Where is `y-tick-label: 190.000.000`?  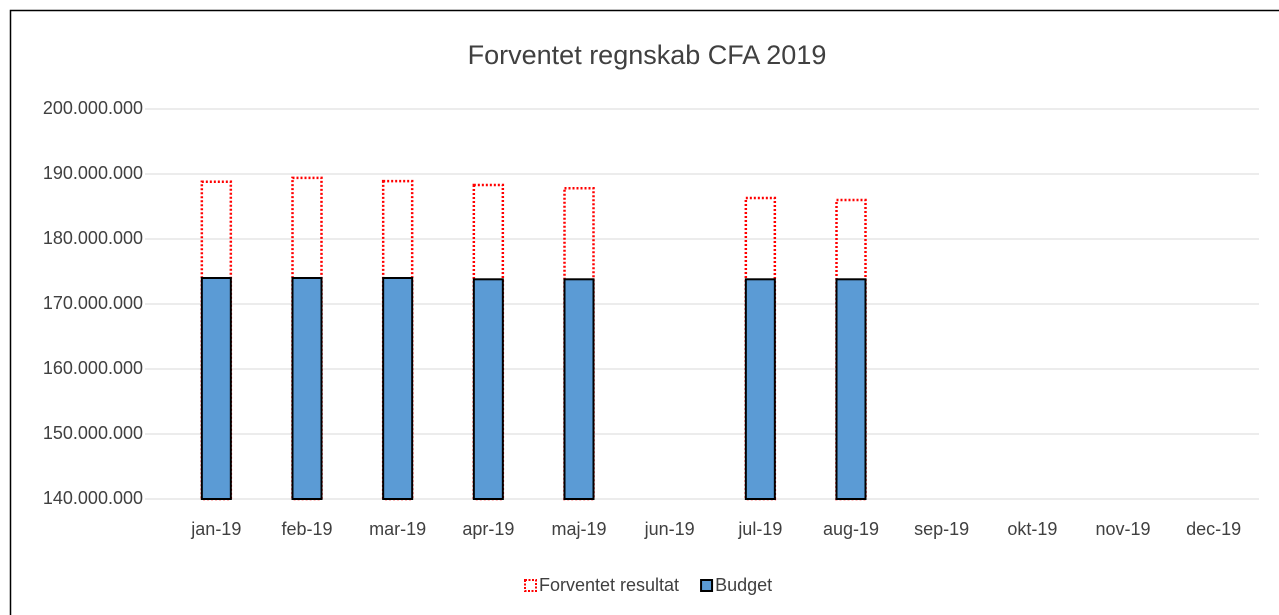
y-tick-label: 190.000.000 is located at coordinates (93, 173).